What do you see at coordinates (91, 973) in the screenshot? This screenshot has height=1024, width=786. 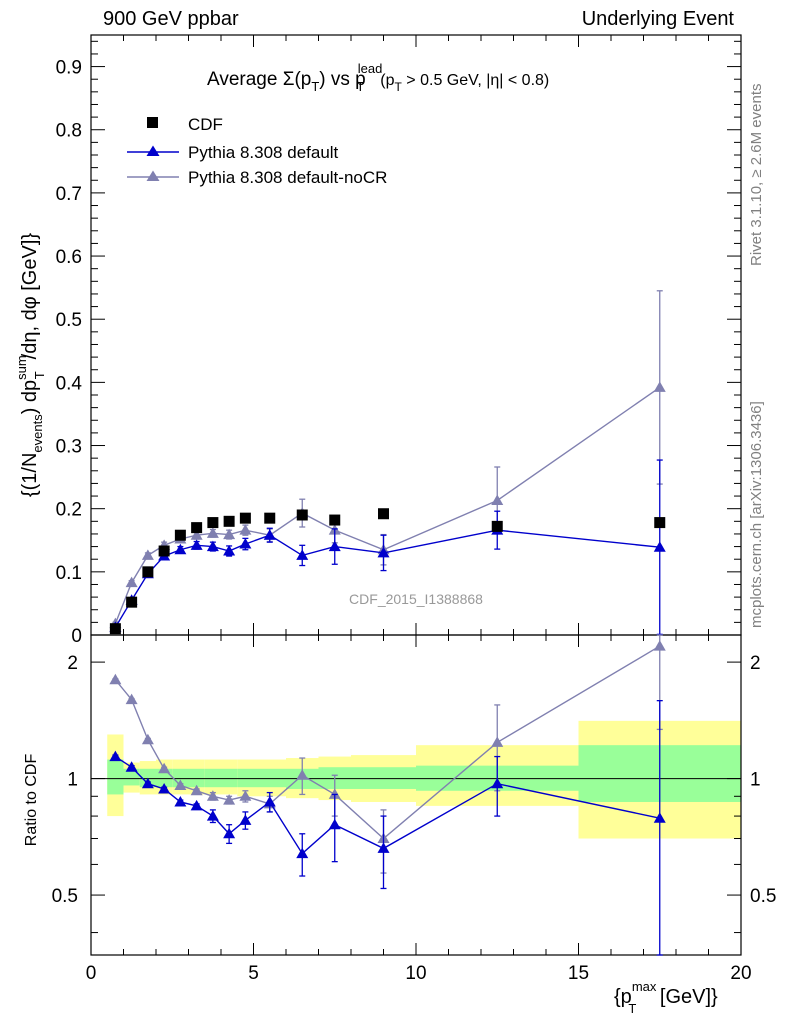 I see `x-tick-label: 0` at bounding box center [91, 973].